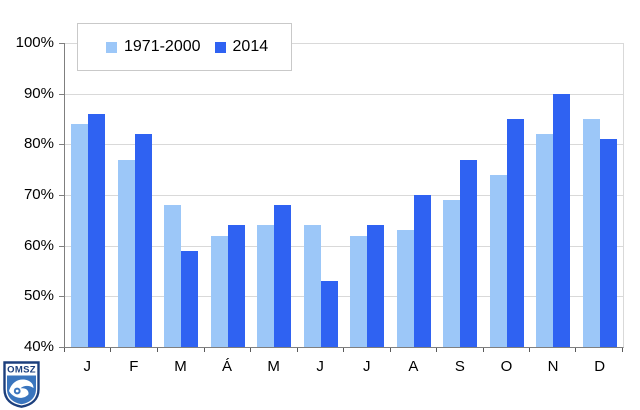 This screenshot has width=640, height=410. I want to click on x-axis-label: S, so click(459, 366).